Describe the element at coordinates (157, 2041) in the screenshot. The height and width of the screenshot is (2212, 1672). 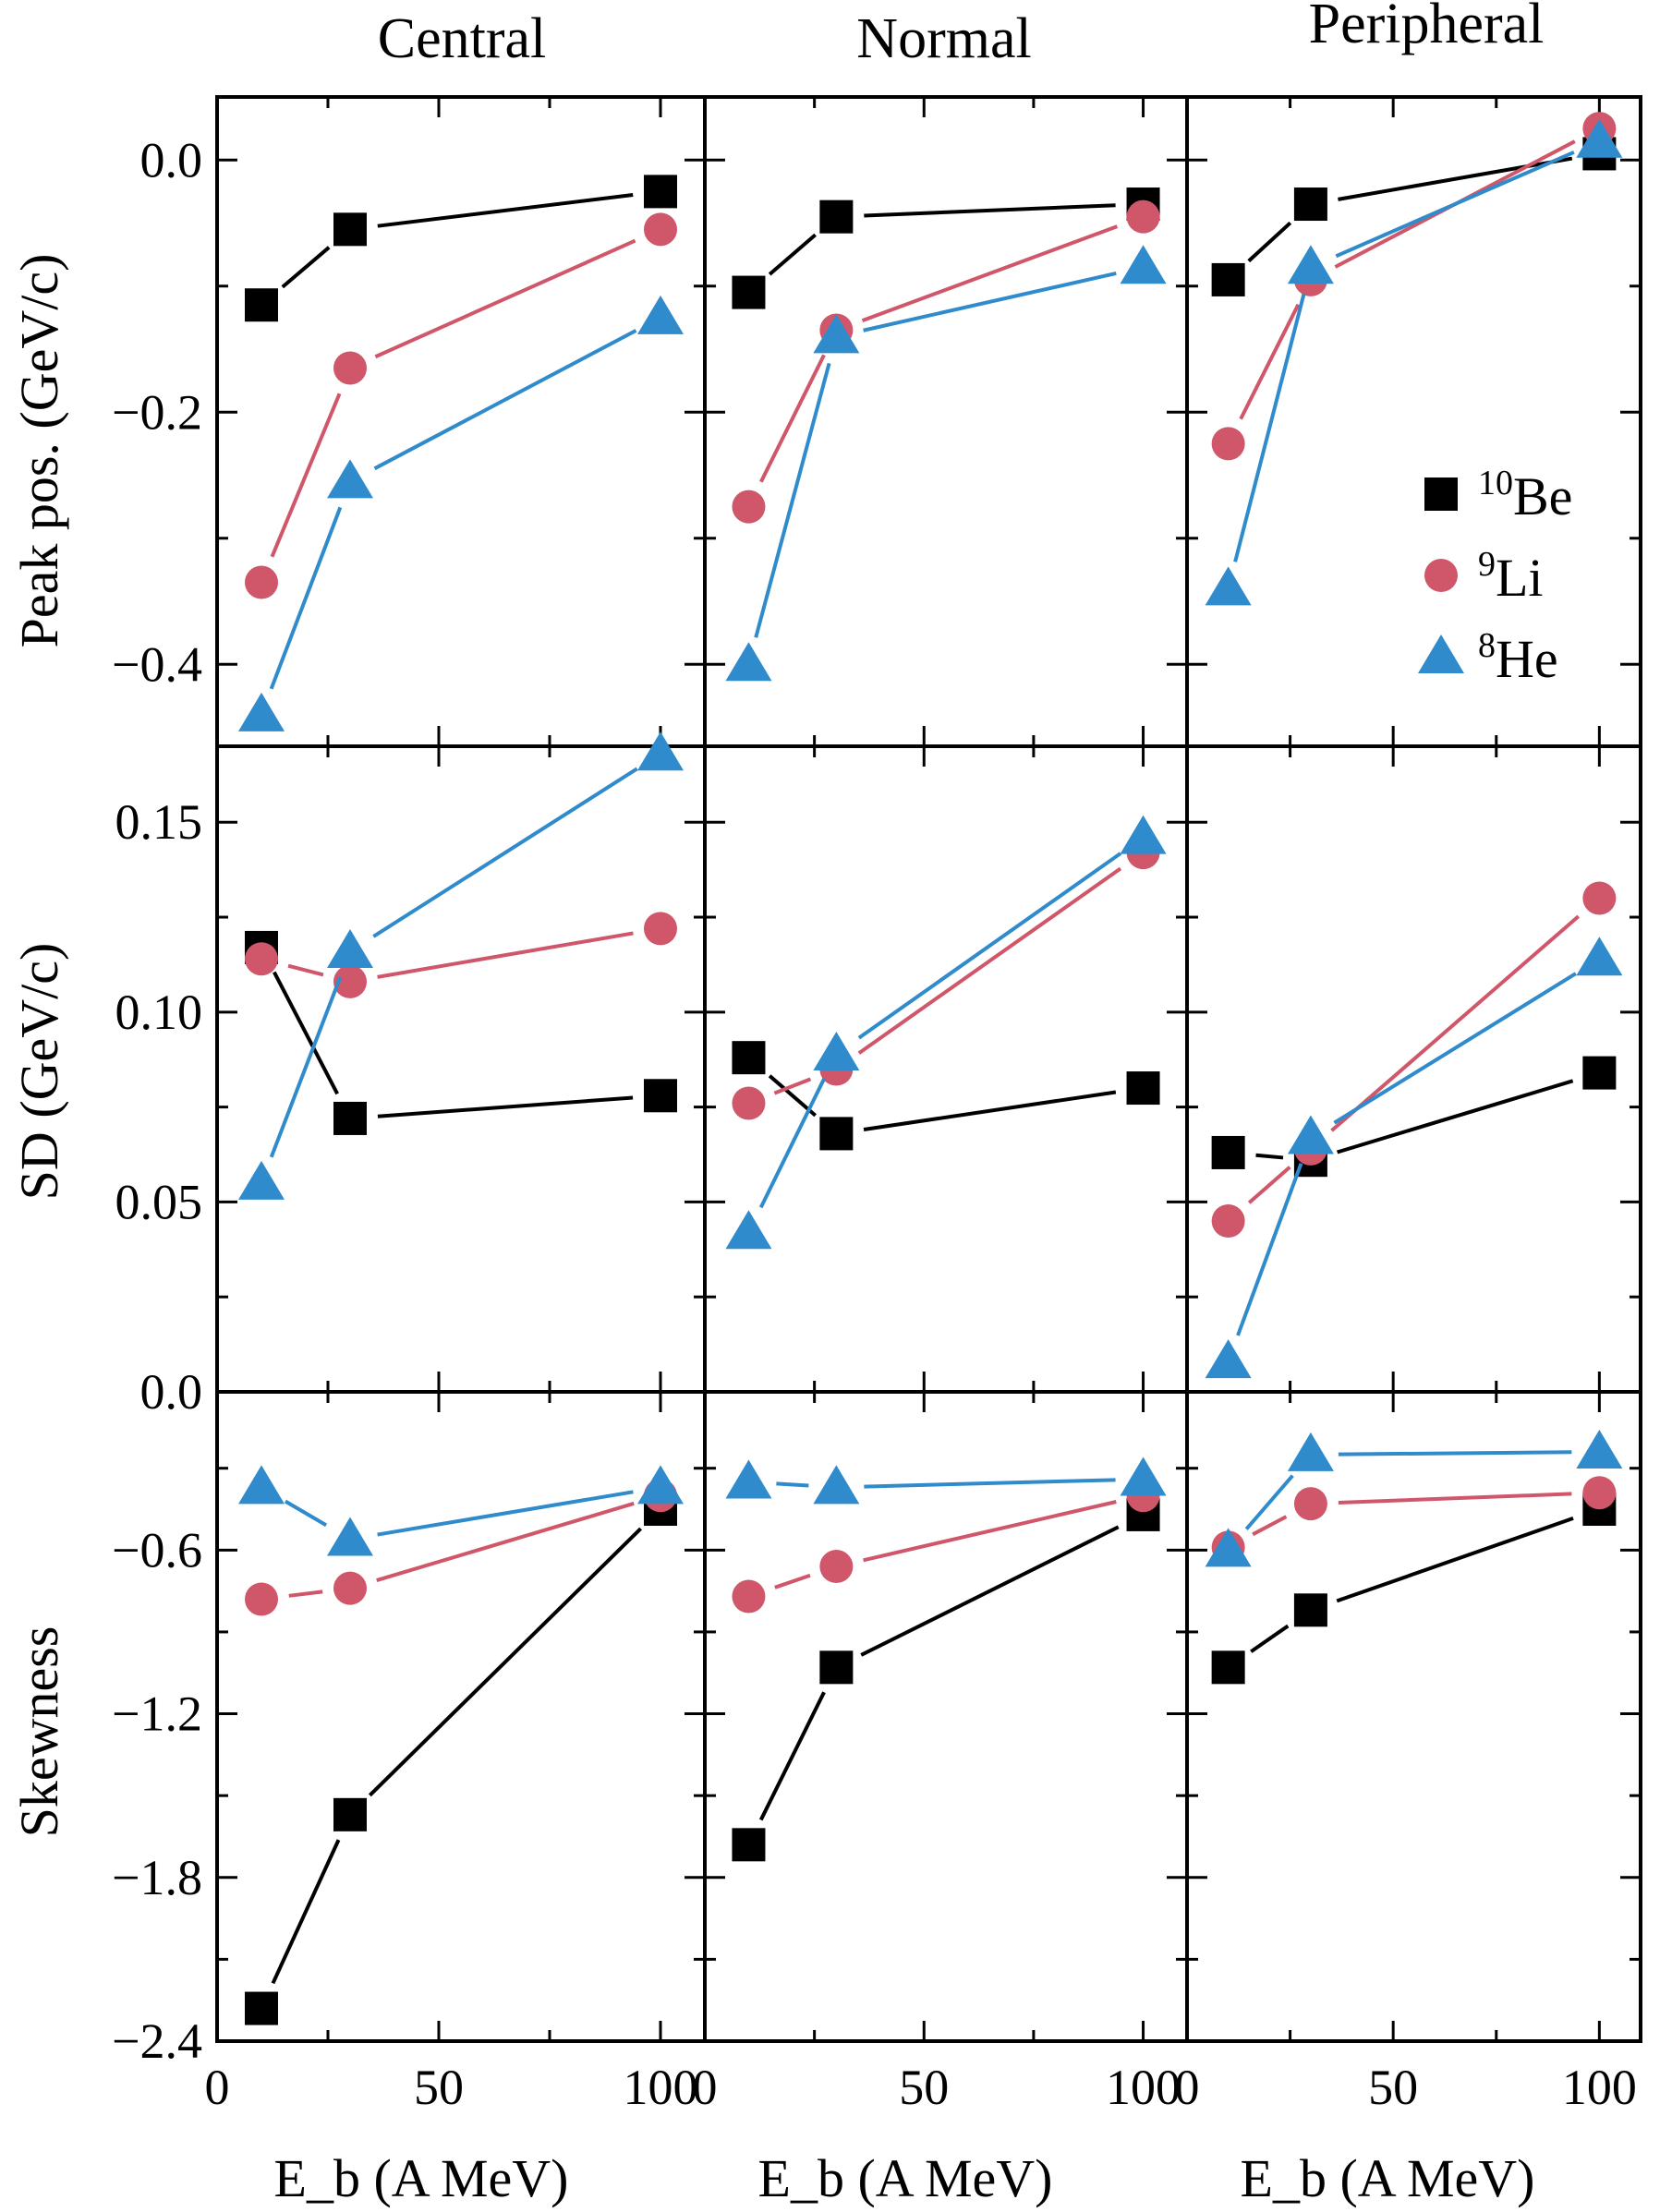
I see `y-tick-label: −2.4` at that location.